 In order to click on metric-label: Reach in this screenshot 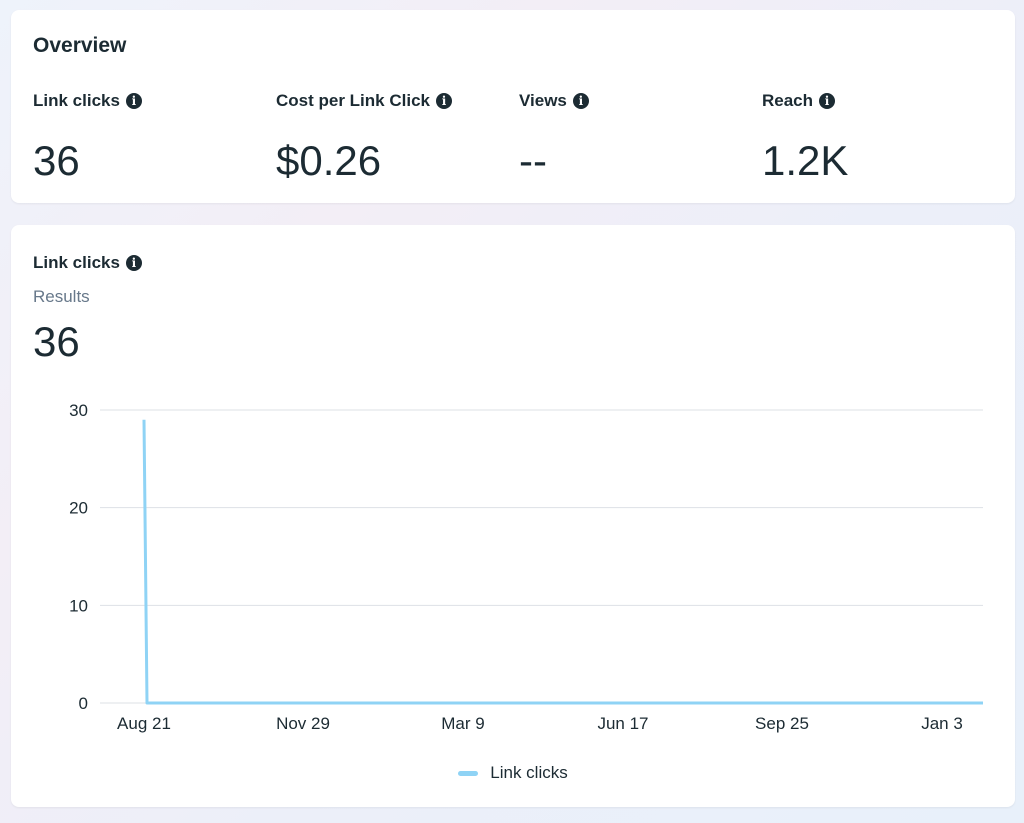, I will do `click(788, 100)`.